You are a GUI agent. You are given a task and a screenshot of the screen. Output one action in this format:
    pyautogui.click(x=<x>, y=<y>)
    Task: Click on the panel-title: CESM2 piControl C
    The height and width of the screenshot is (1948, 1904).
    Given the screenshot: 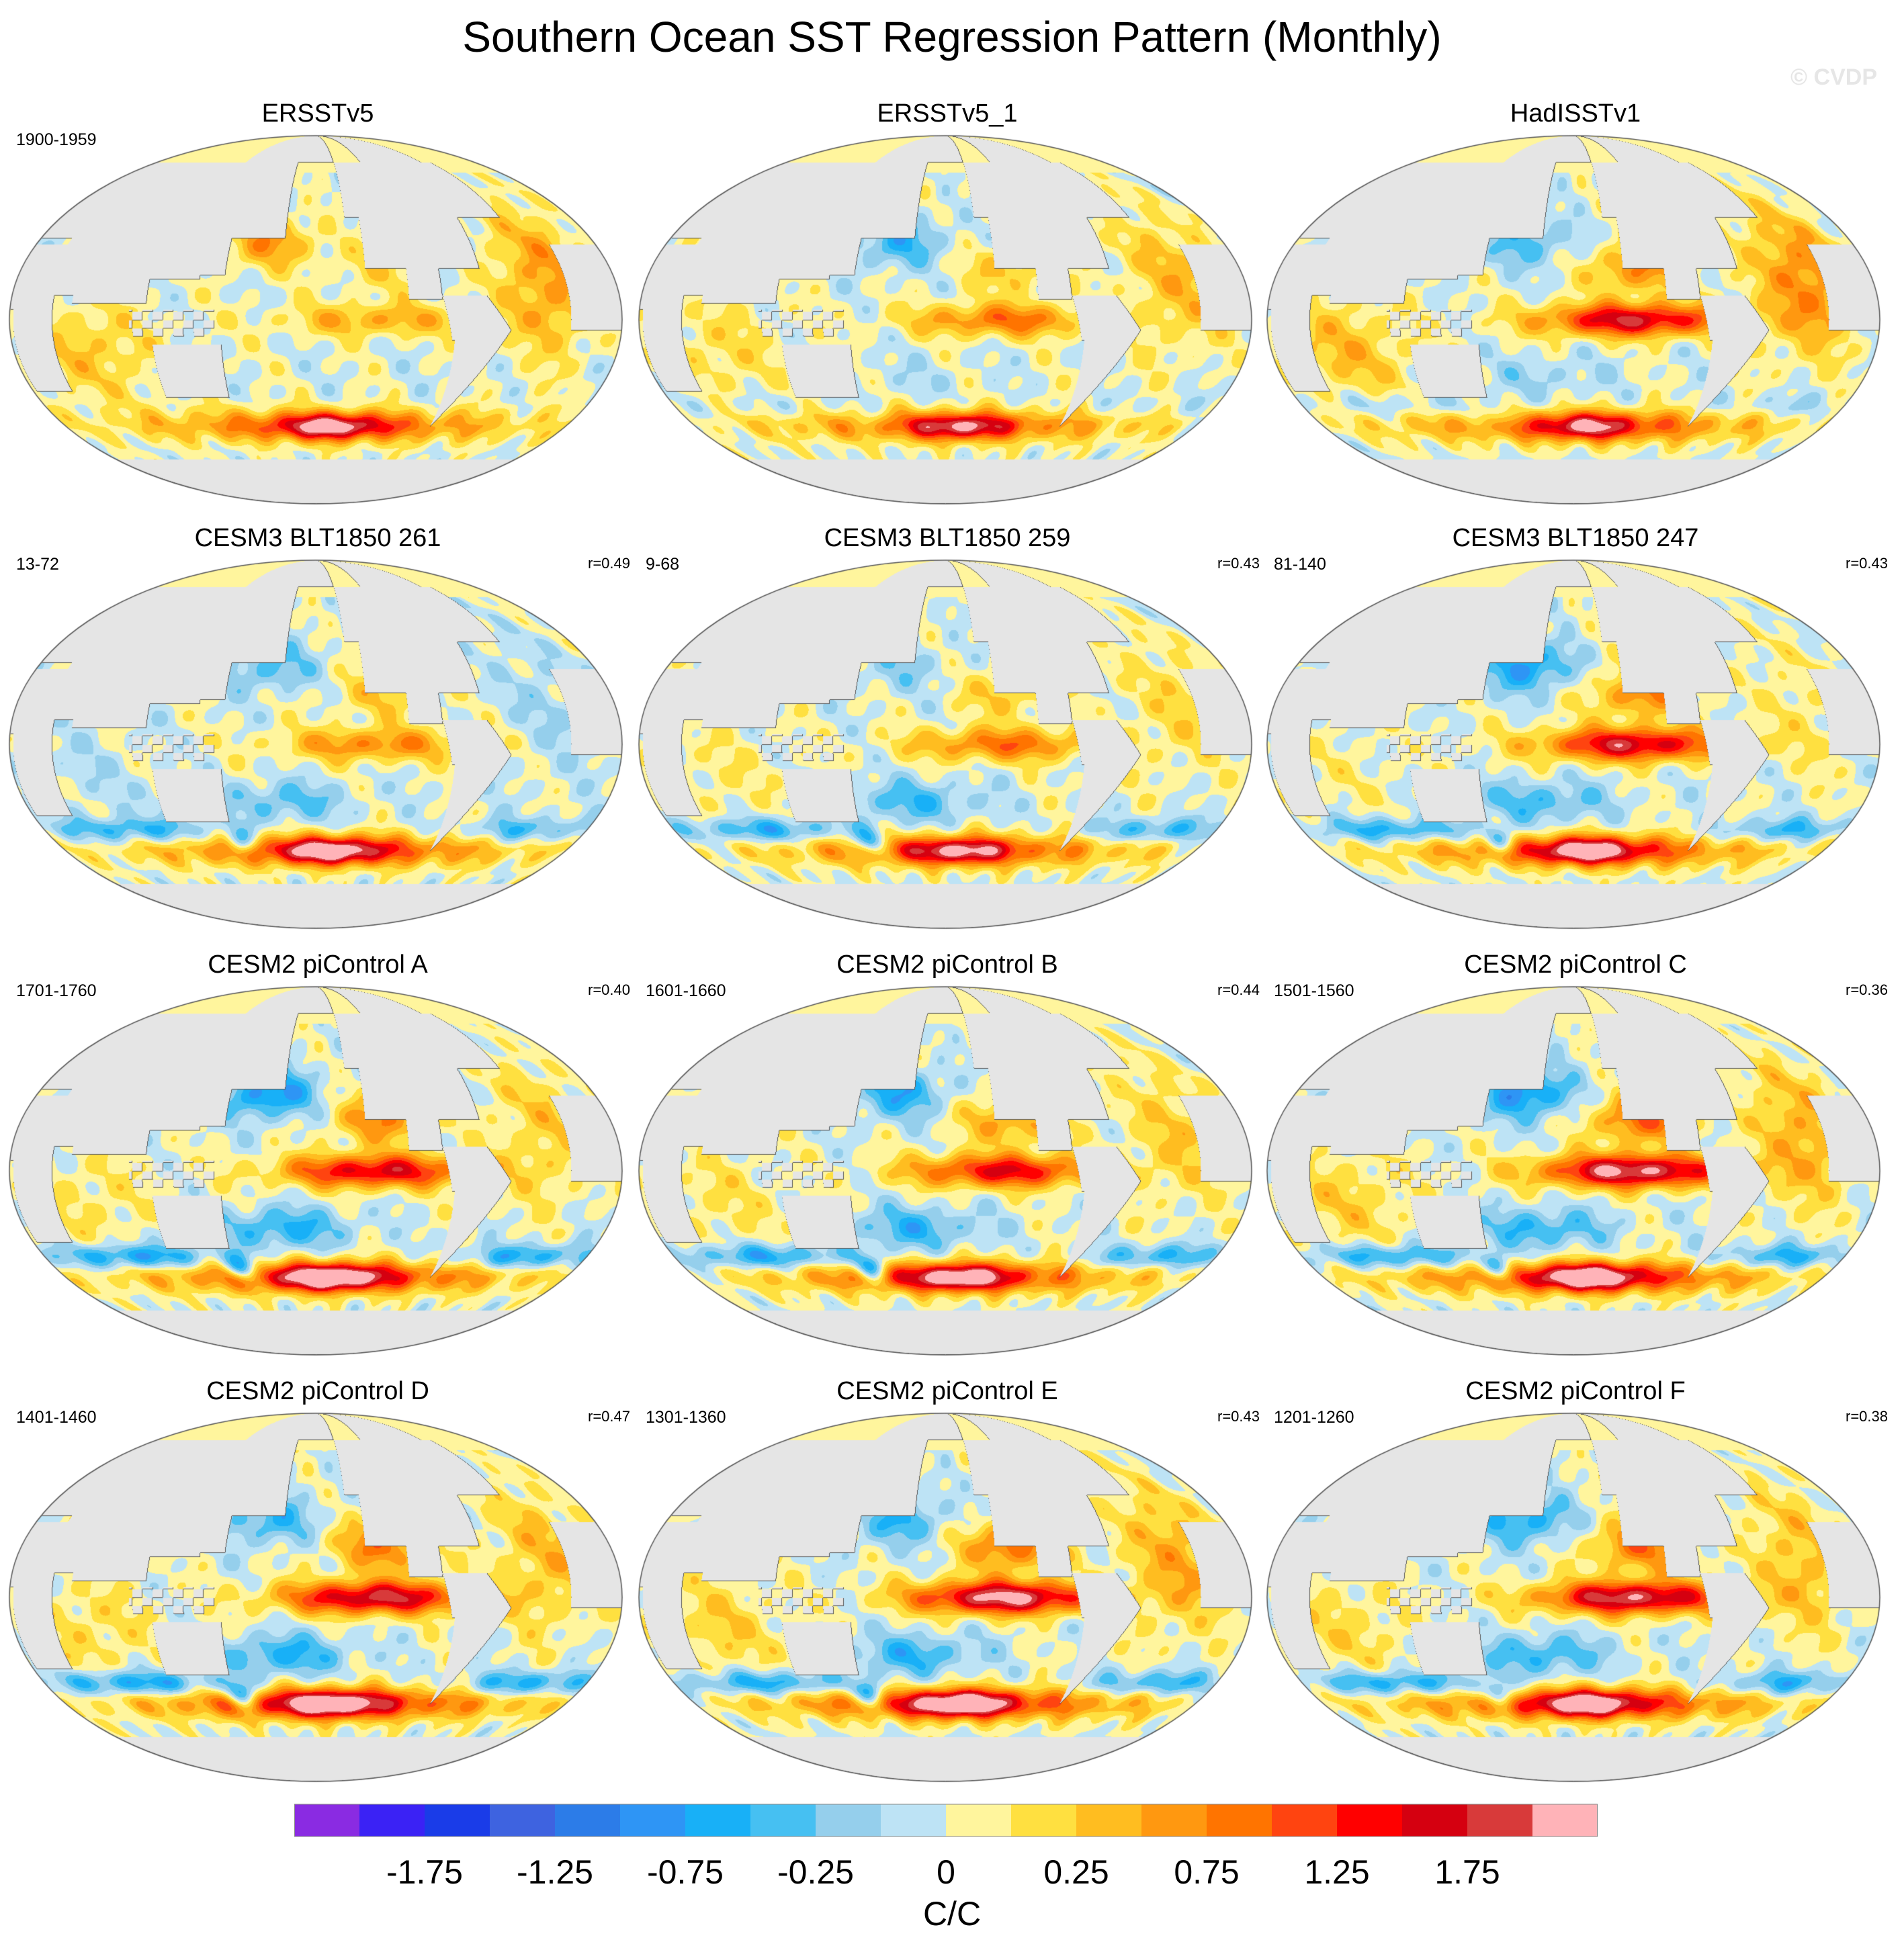 What is the action you would take?
    pyautogui.click(x=1575, y=964)
    